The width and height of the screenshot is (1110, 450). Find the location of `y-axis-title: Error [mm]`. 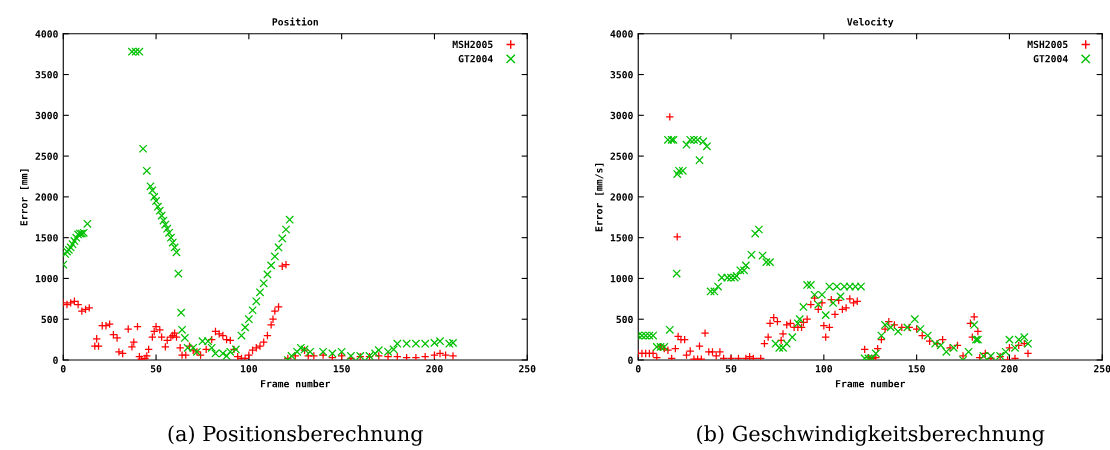

y-axis-title: Error [mm] is located at coordinates (24, 197).